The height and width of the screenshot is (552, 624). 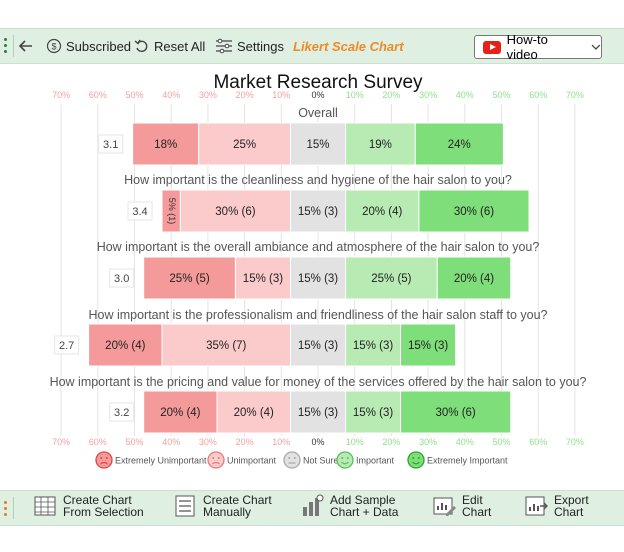 What do you see at coordinates (538, 47) in the screenshot?
I see `howto-video-dropdown: How-to video` at bounding box center [538, 47].